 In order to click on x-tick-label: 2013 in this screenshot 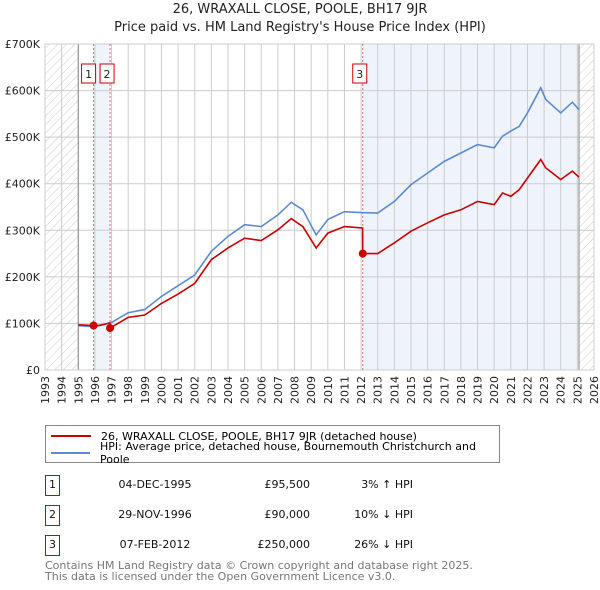, I will do `click(378, 390)`.